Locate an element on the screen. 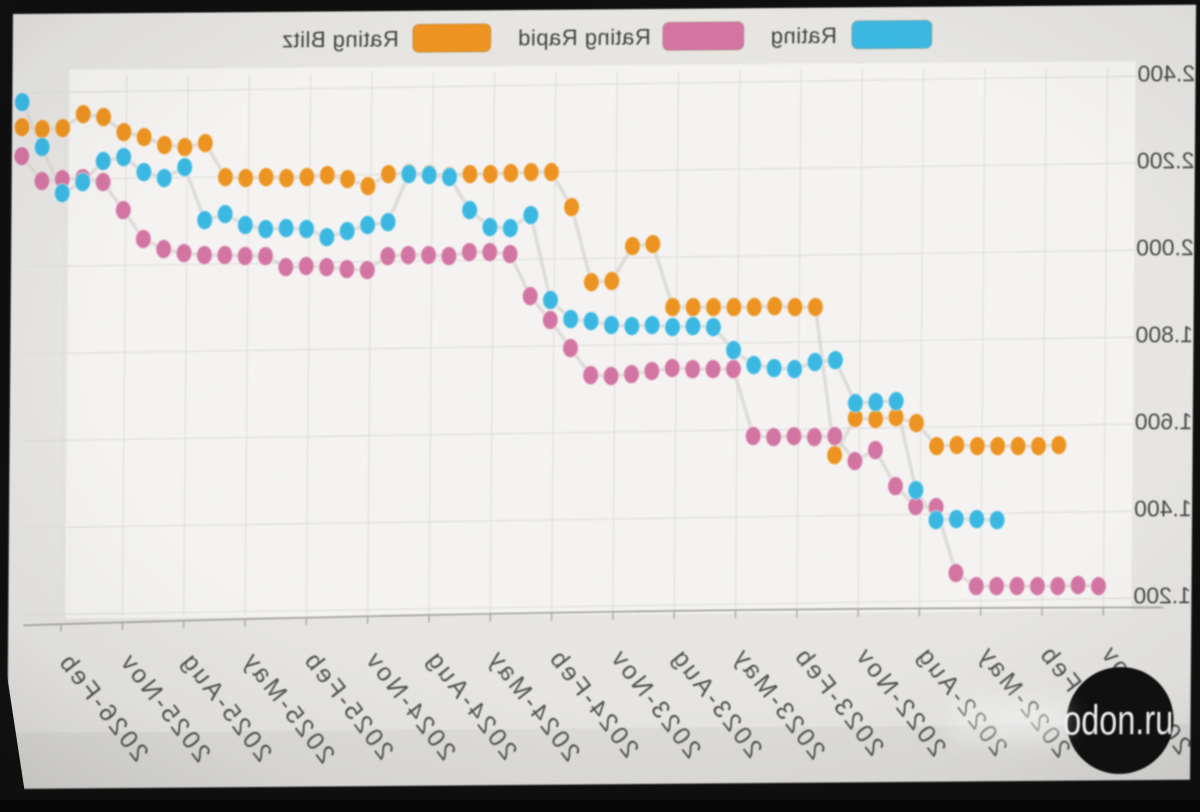  svg-text: 2.400 is located at coordinates (1166, 73).